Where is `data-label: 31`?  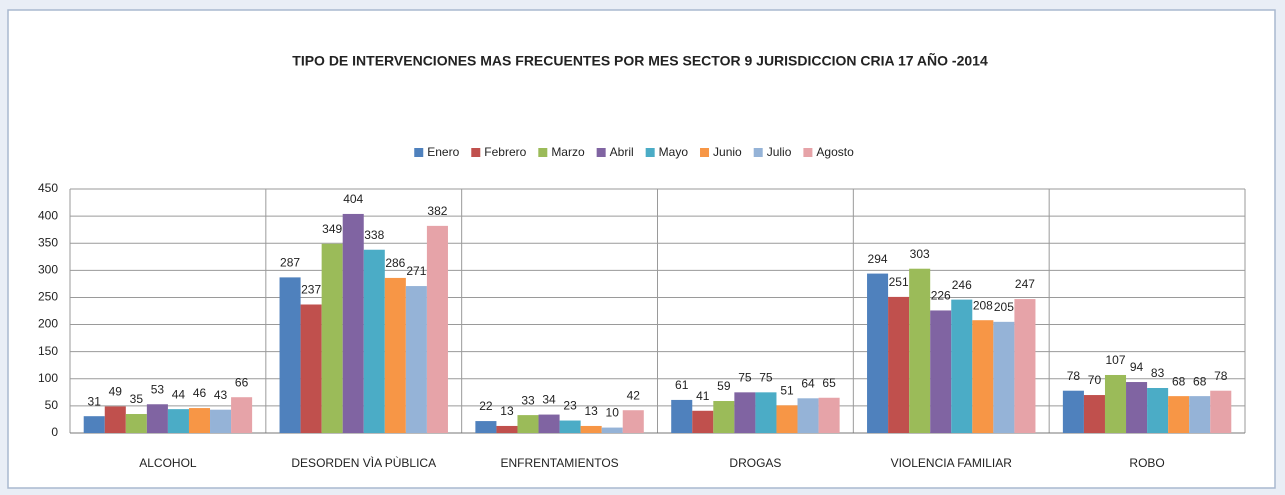 data-label: 31 is located at coordinates (95, 401).